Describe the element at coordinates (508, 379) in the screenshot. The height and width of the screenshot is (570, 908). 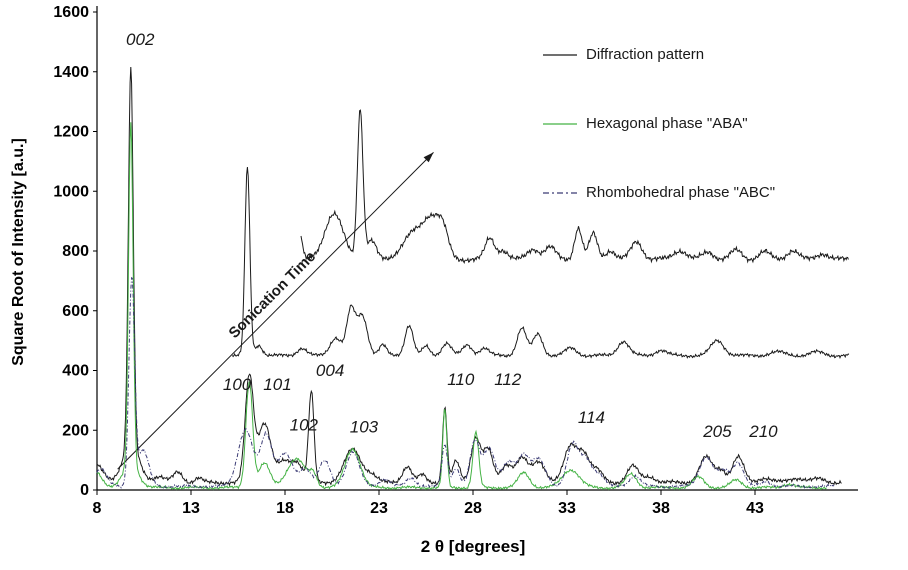
I see `peak-label-112: 112` at that location.